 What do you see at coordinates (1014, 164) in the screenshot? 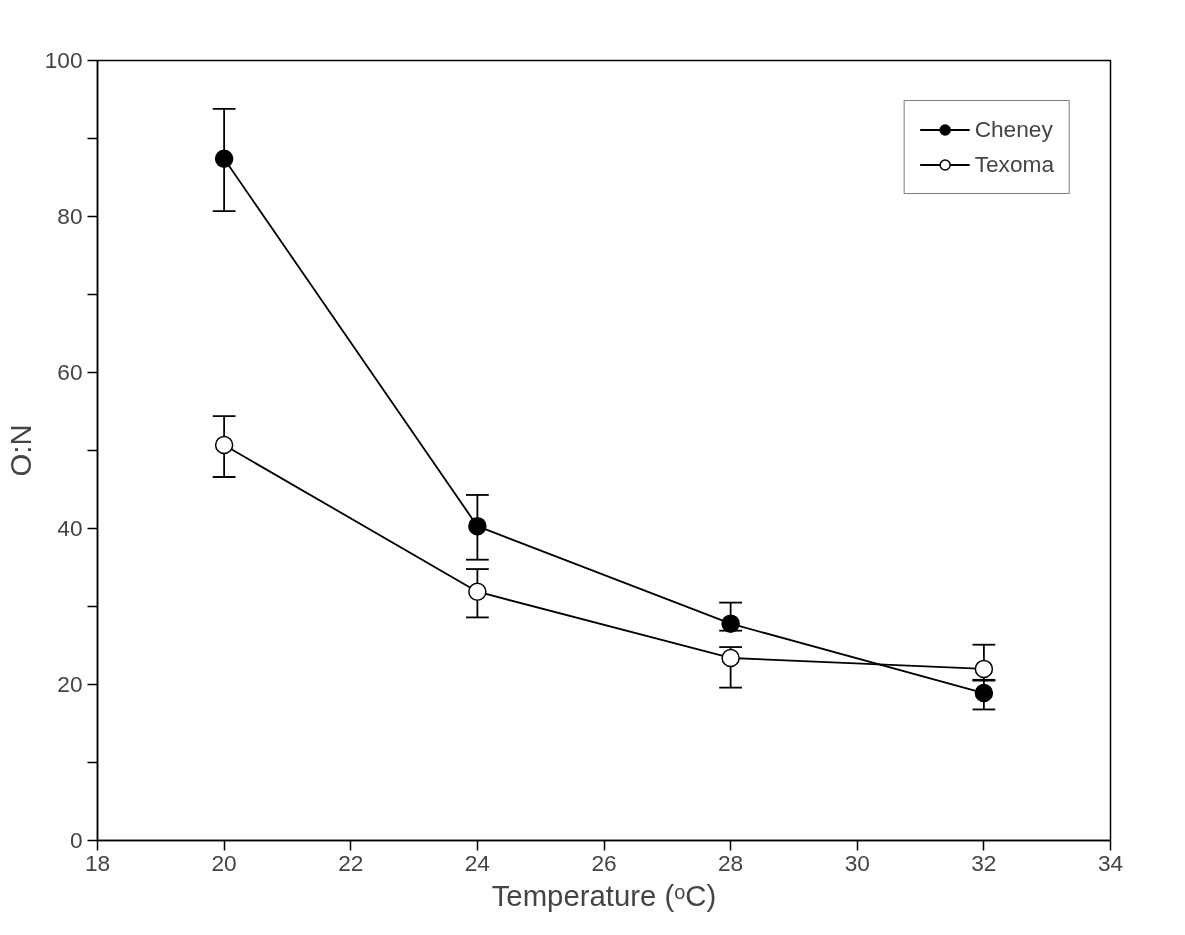
I see `legend-label: Texoma` at bounding box center [1014, 164].